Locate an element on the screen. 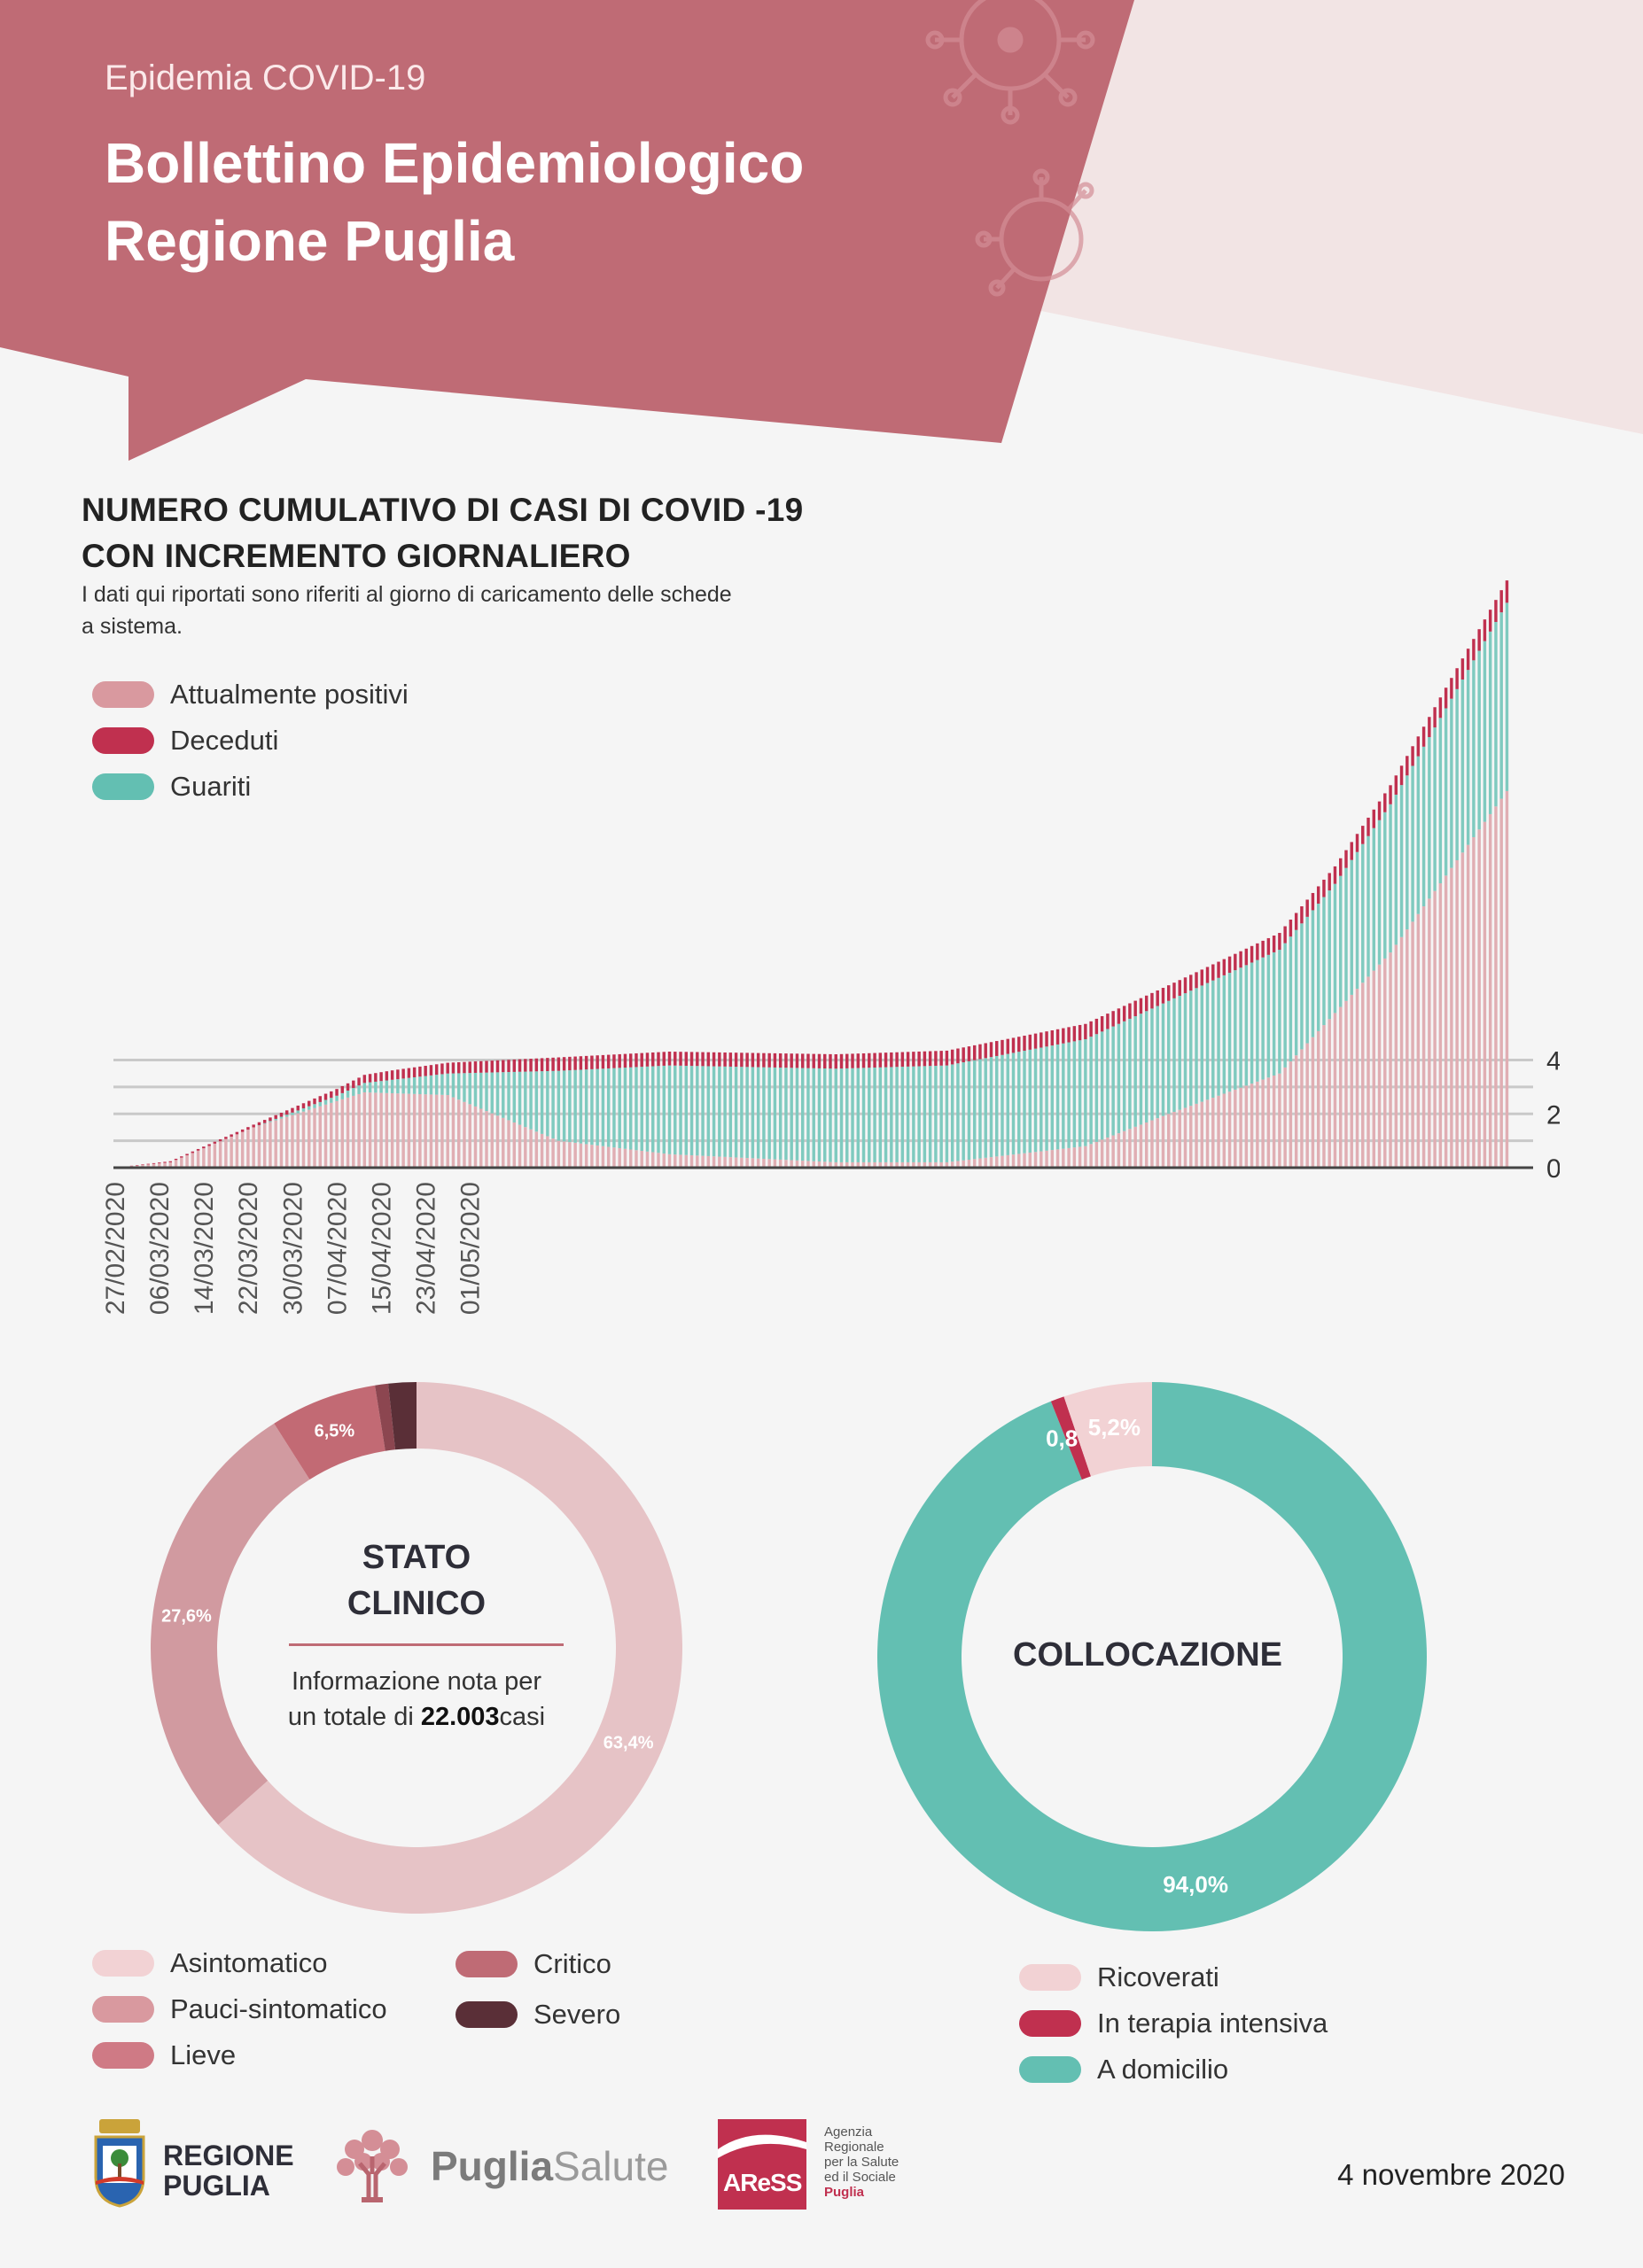  aress-logo-mark: AReSS is located at coordinates (762, 2164).